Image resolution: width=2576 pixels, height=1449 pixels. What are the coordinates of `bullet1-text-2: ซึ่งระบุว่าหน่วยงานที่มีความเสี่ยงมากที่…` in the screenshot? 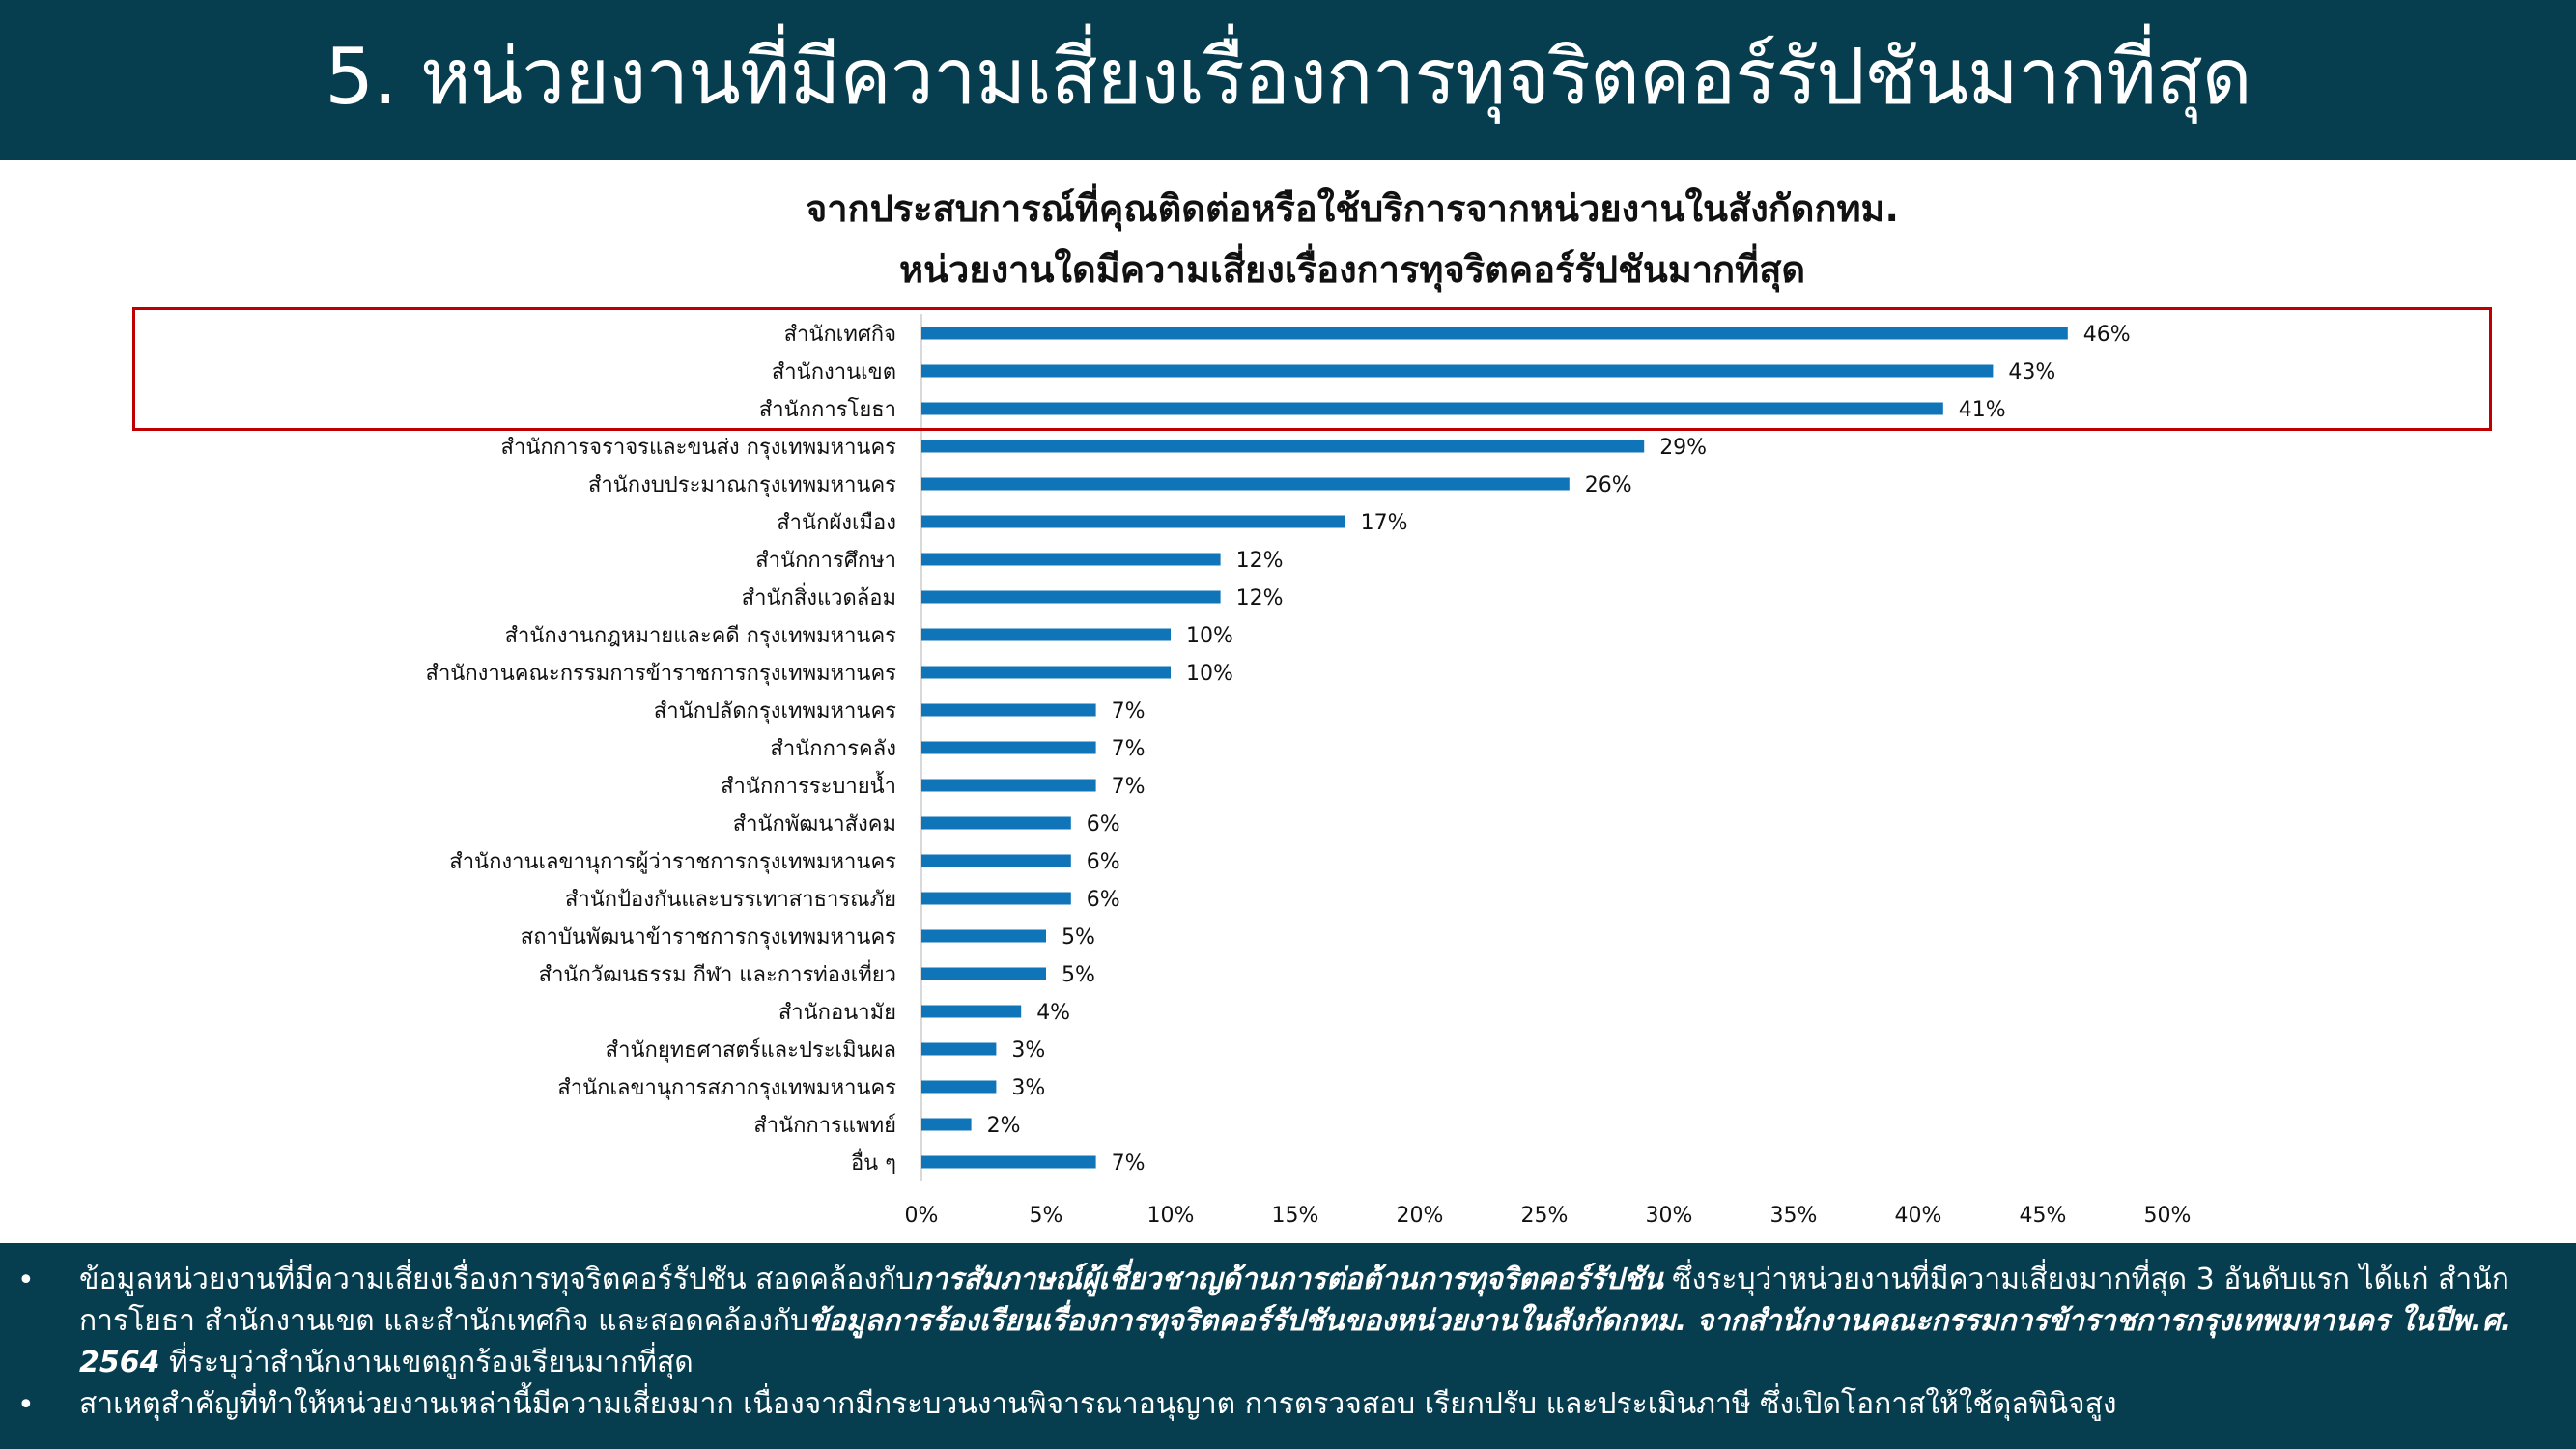 It's located at (1294, 1300).